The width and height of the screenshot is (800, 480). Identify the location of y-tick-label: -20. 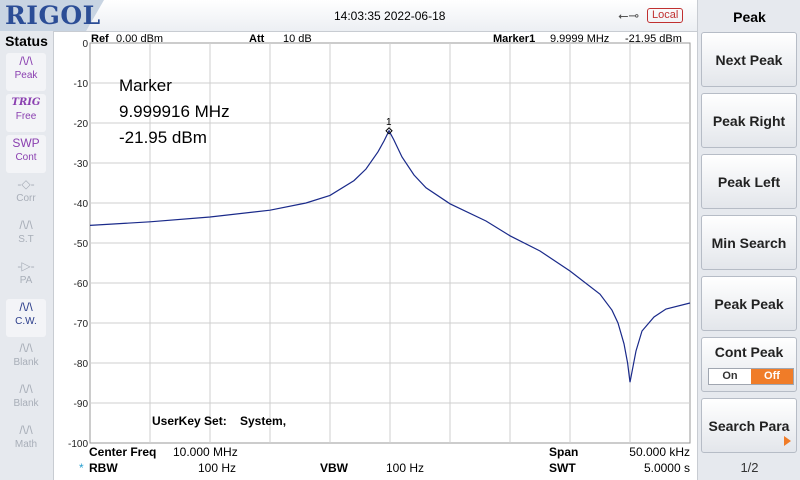
(81, 124).